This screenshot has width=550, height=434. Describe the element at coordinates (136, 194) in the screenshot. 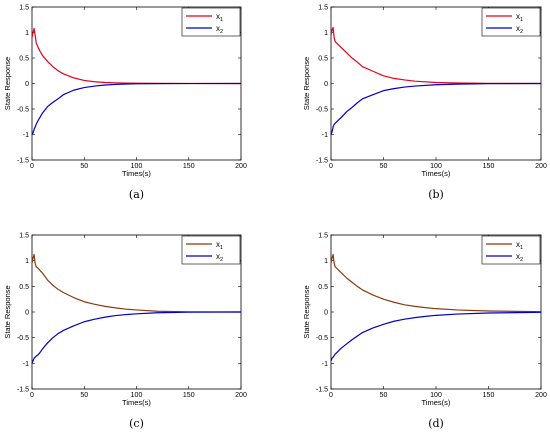

I see `panel-caption: (a)` at that location.